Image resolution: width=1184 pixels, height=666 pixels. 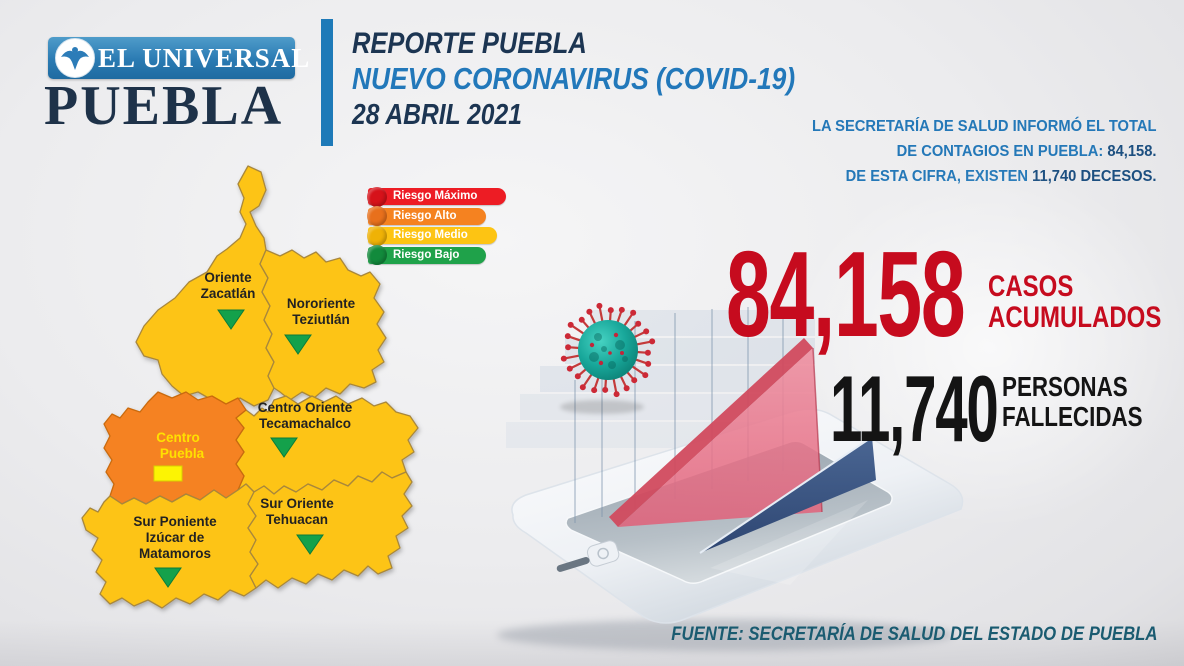 What do you see at coordinates (574, 78) in the screenshot?
I see `report-subtitle: NUEVO CORONAVIRUS (COVID-19)` at bounding box center [574, 78].